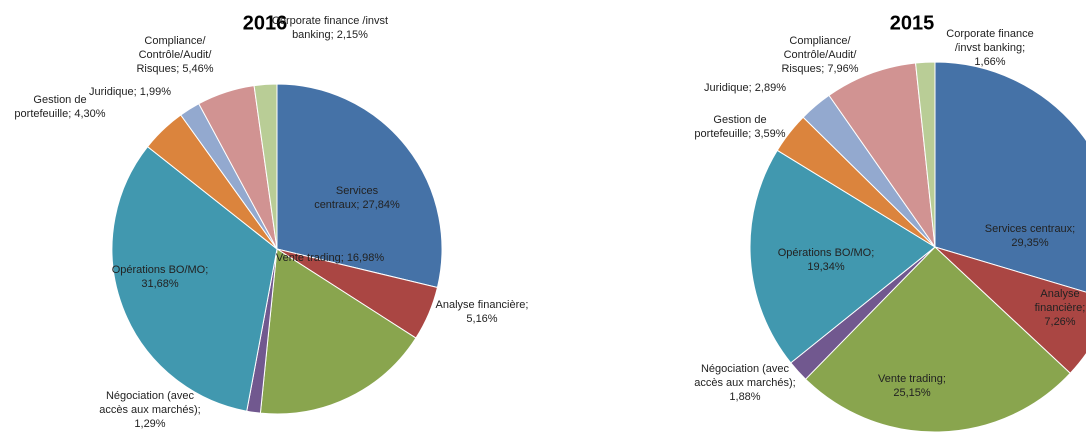  I want to click on slice-value: 7,26%, so click(1060, 322).